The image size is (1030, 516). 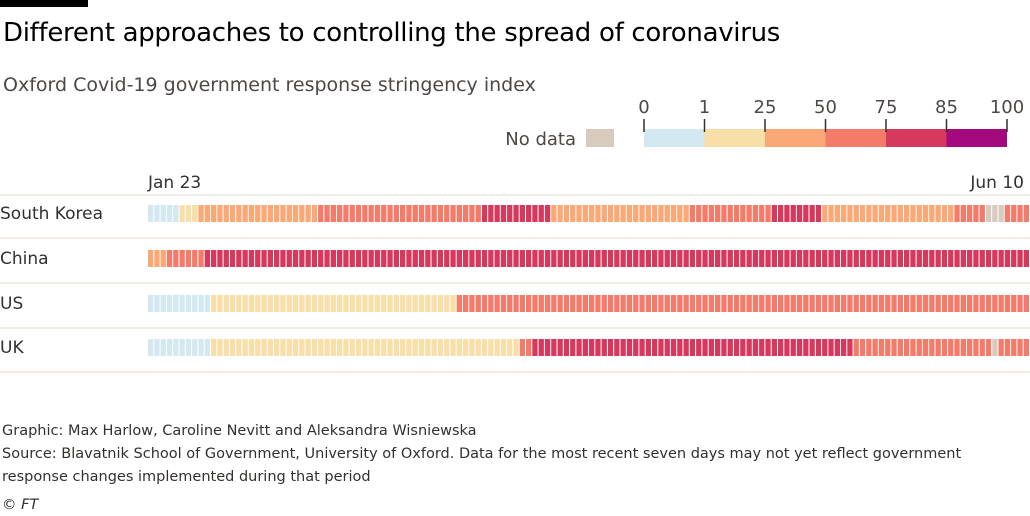 What do you see at coordinates (976, 138) in the screenshot?
I see `legend-swatch` at bounding box center [976, 138].